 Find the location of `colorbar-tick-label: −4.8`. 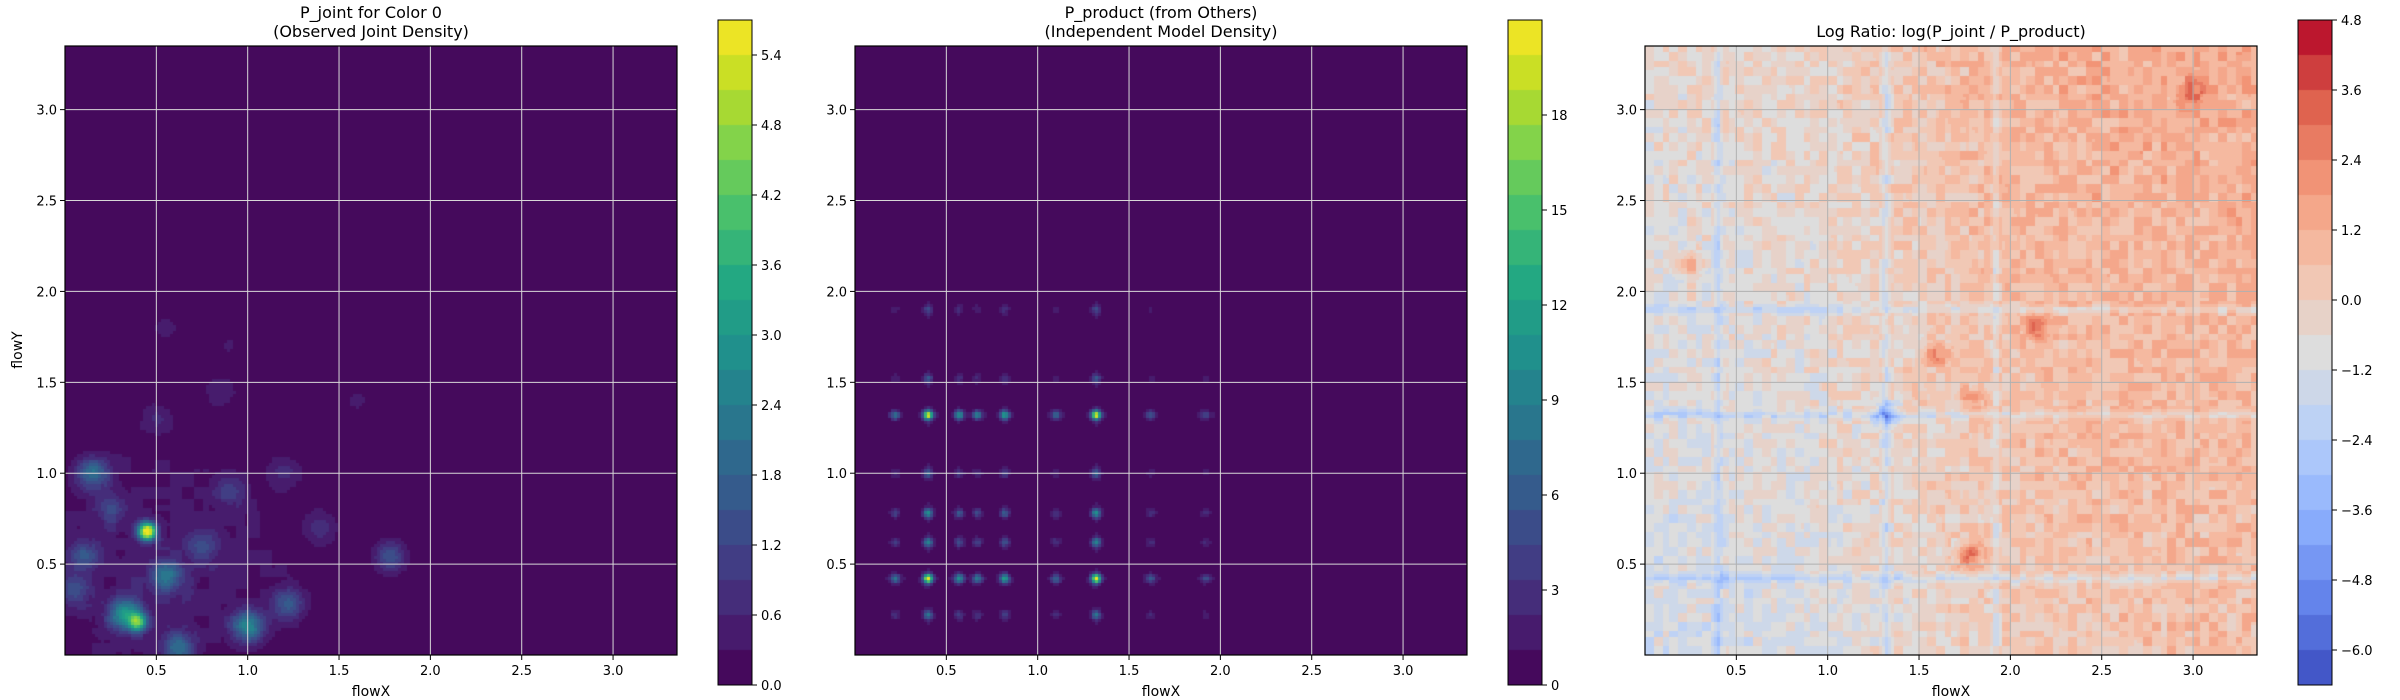

colorbar-tick-label: −4.8 is located at coordinates (2357, 581).